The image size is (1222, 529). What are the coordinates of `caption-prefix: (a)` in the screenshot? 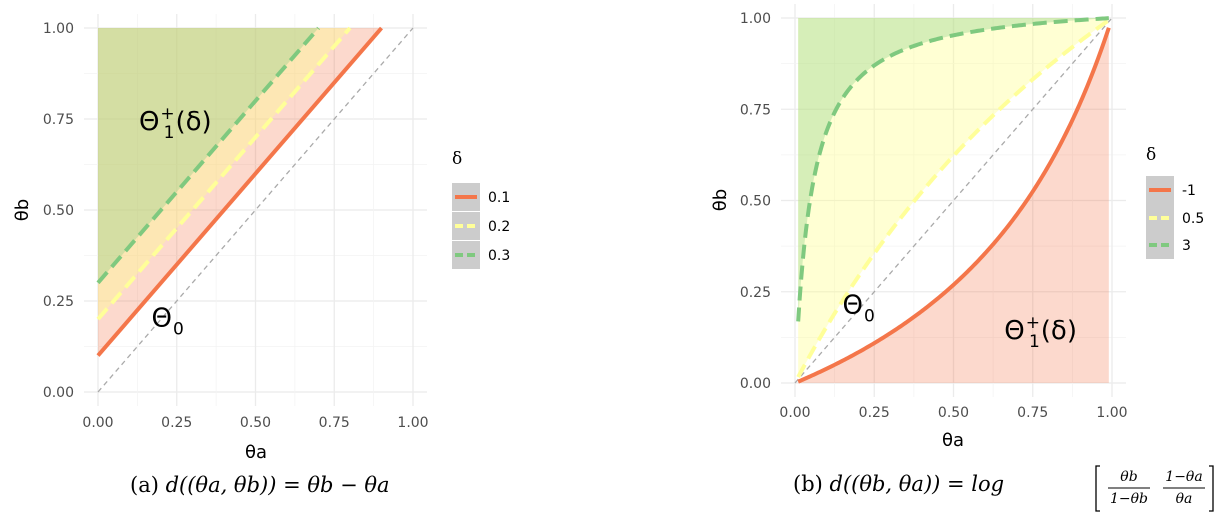 It's located at (148, 485).